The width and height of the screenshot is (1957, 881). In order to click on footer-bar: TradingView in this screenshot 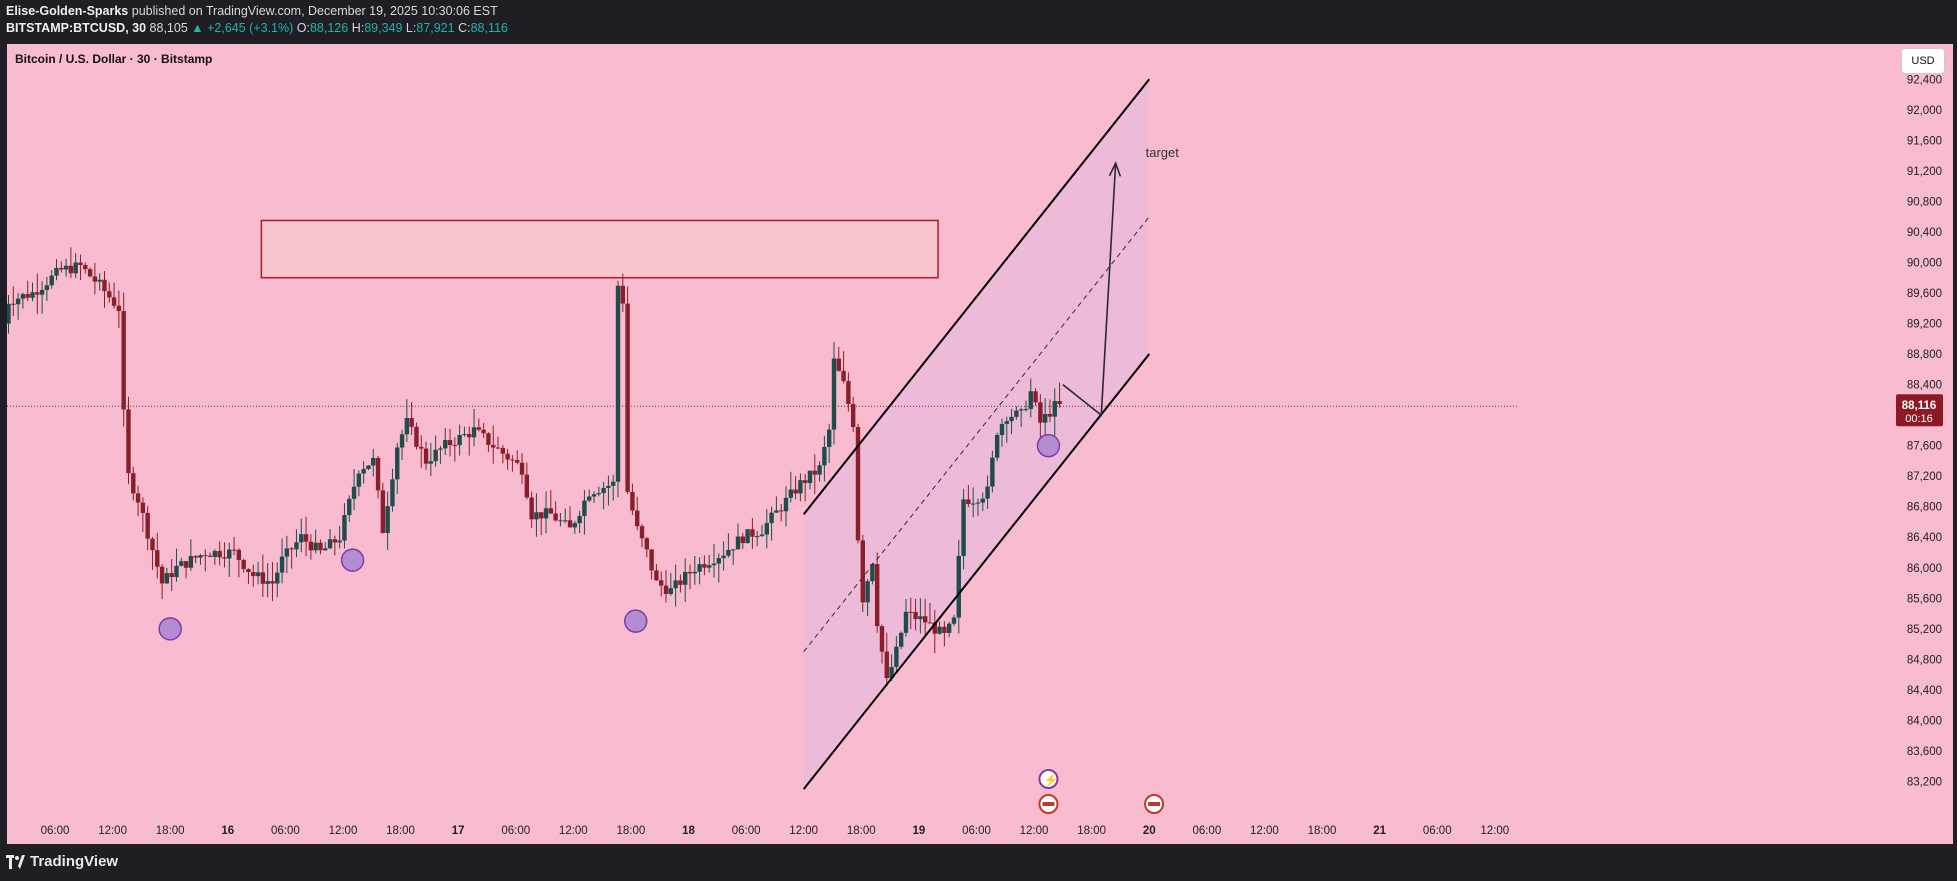, I will do `click(978, 862)`.